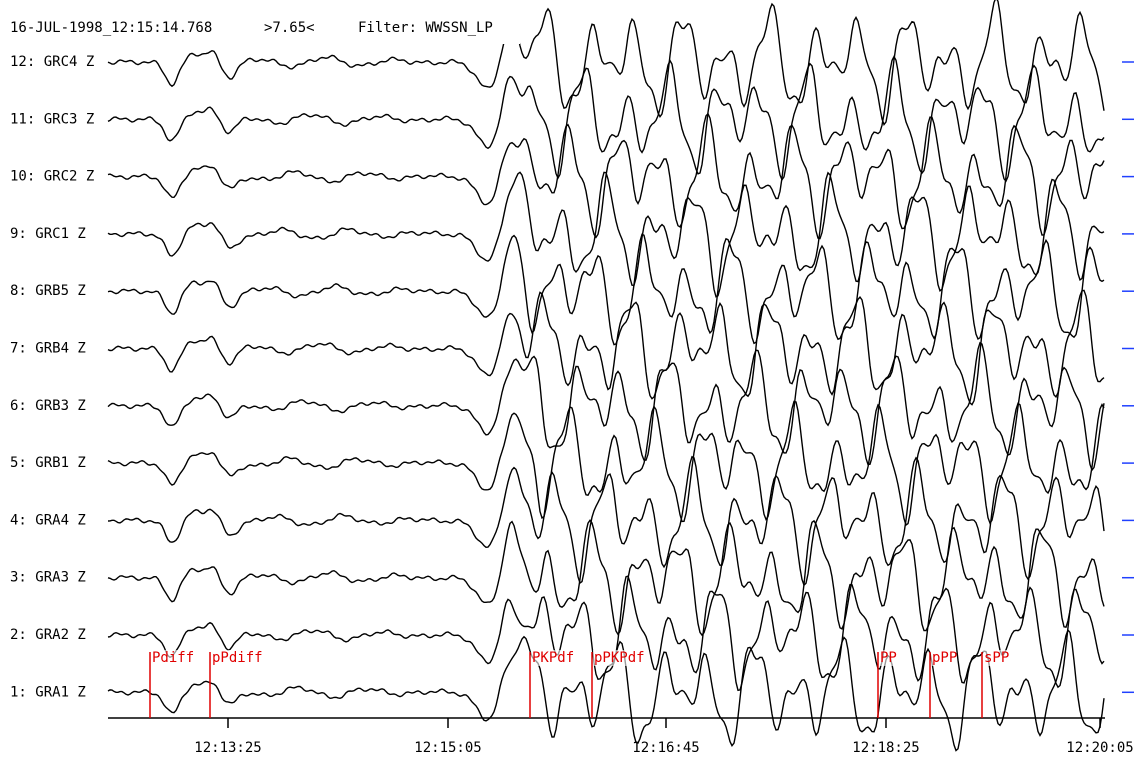 The image size is (1142, 776). I want to click on phase-label: pPKPdf, so click(619, 658).